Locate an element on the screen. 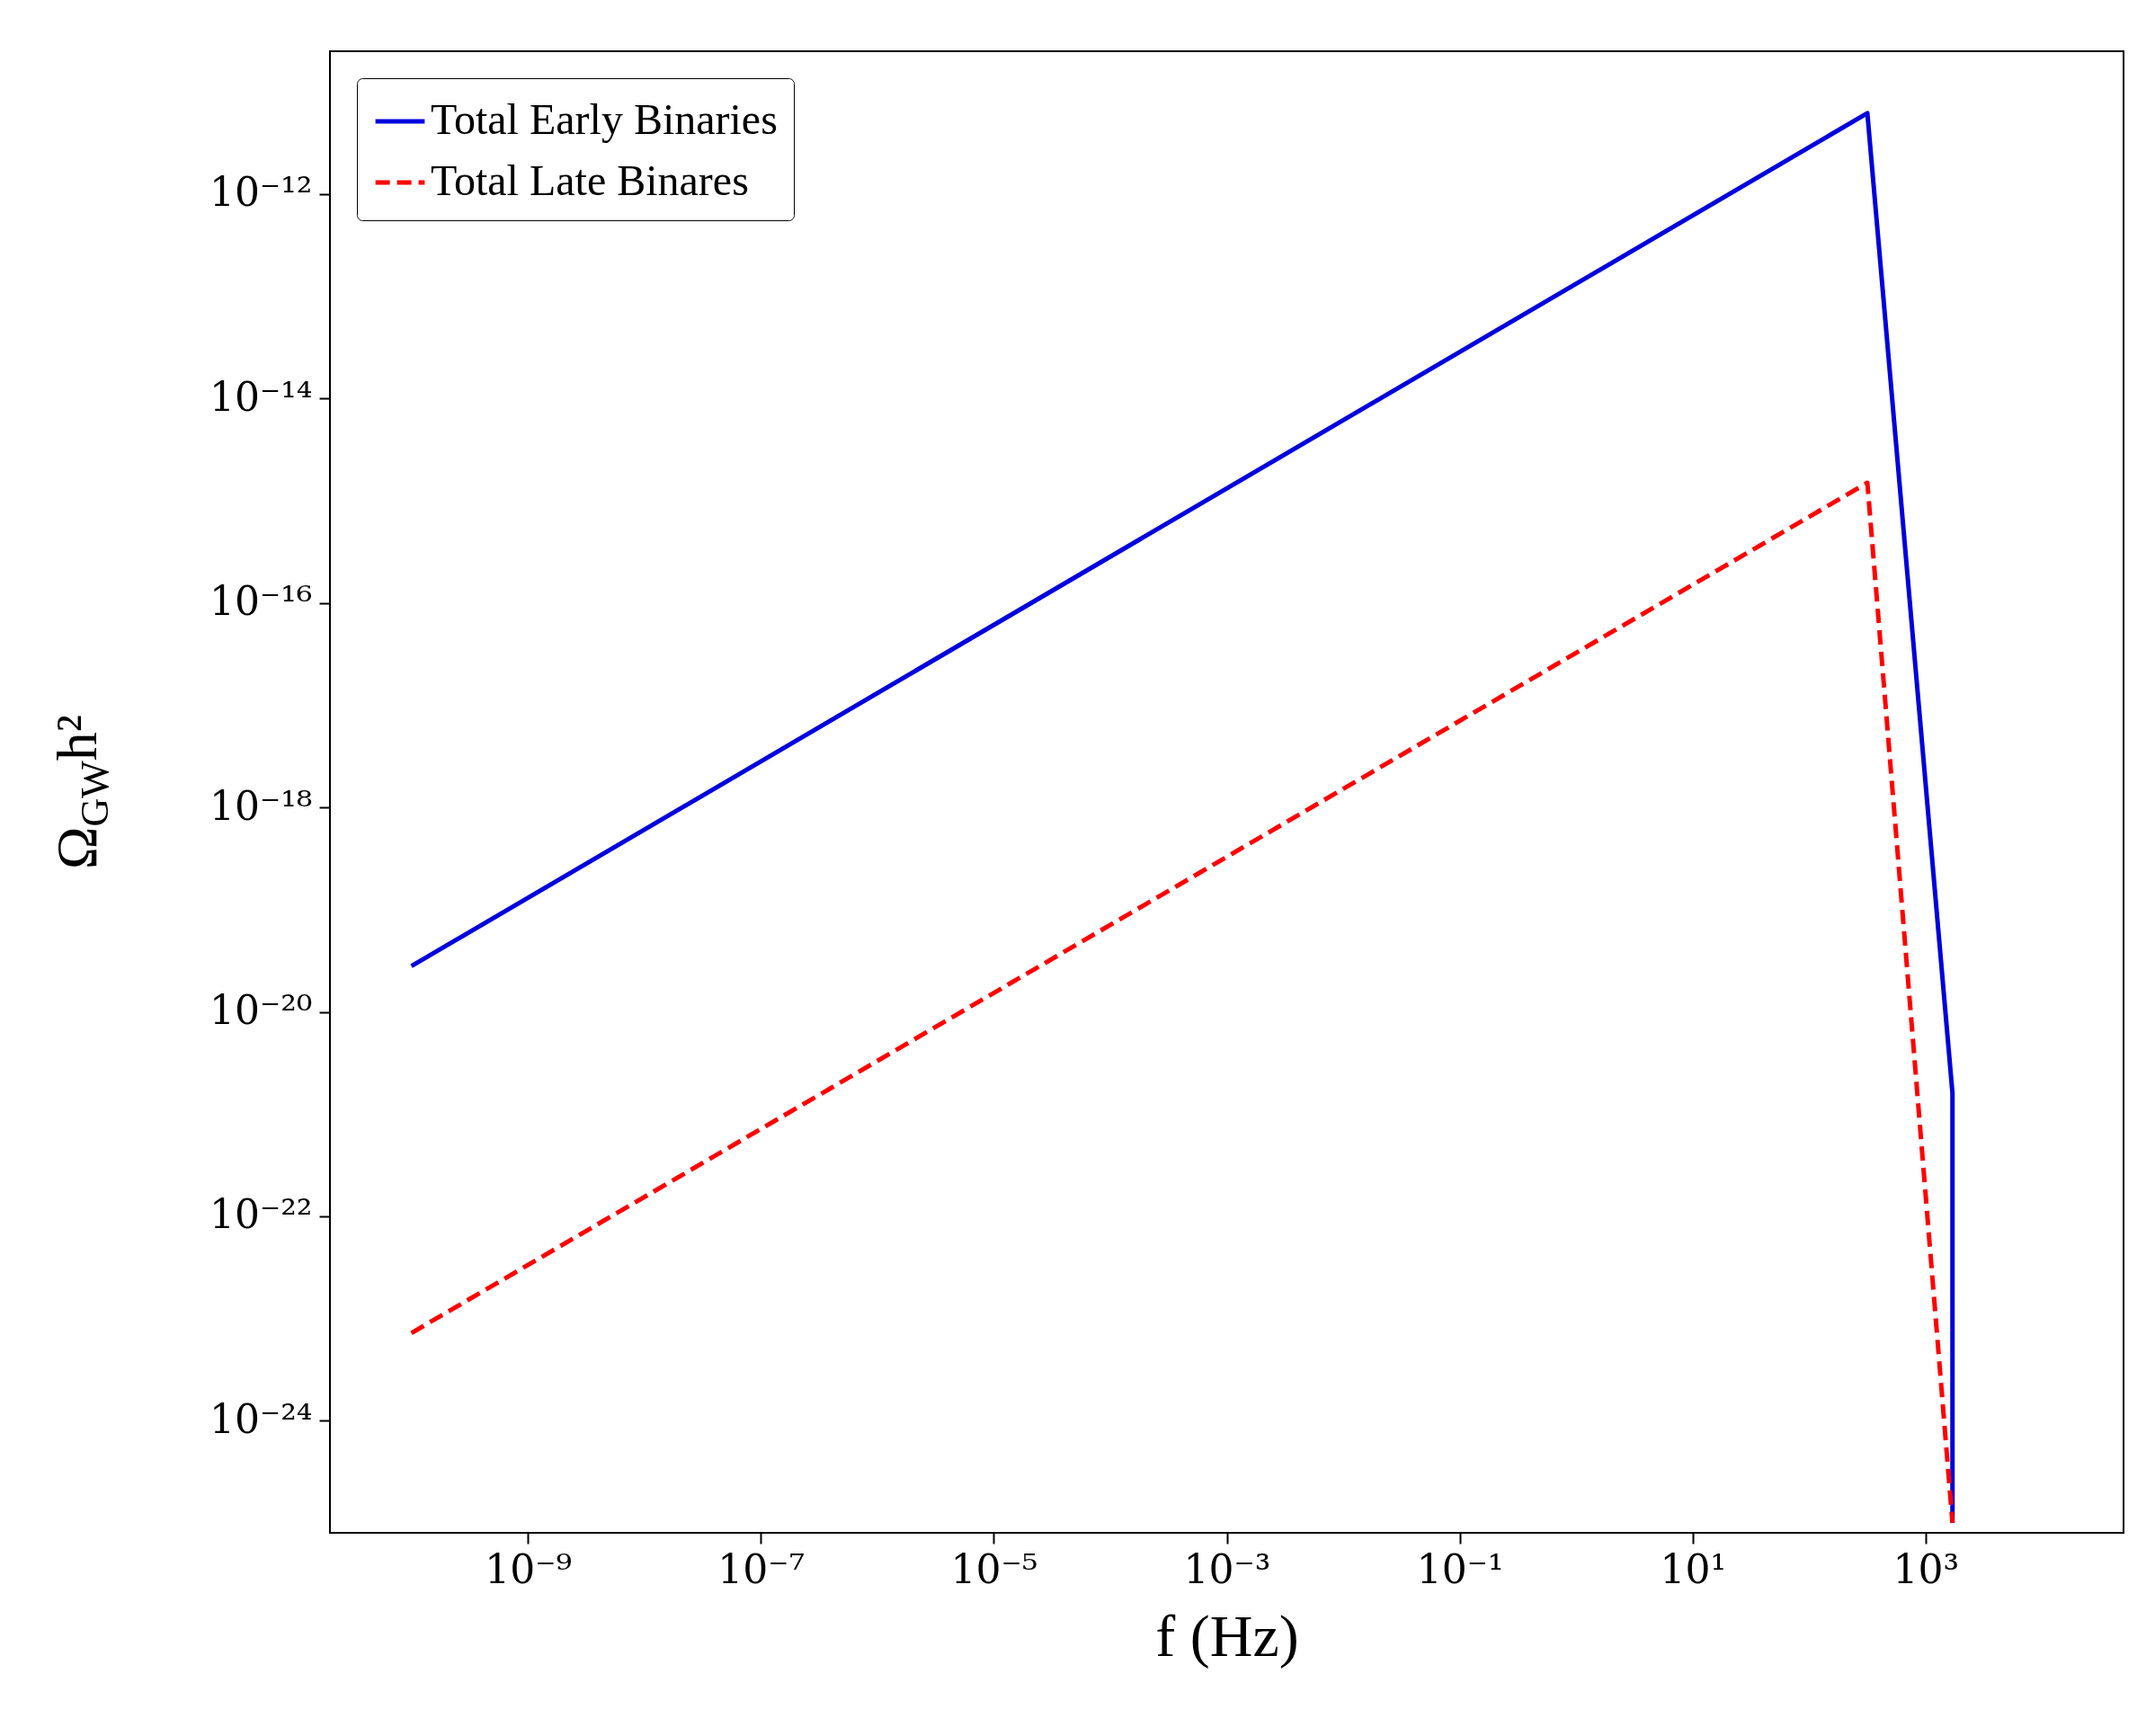 The width and height of the screenshot is (2155, 1736). x-tick-label: 10⁻³ is located at coordinates (1227, 1568).